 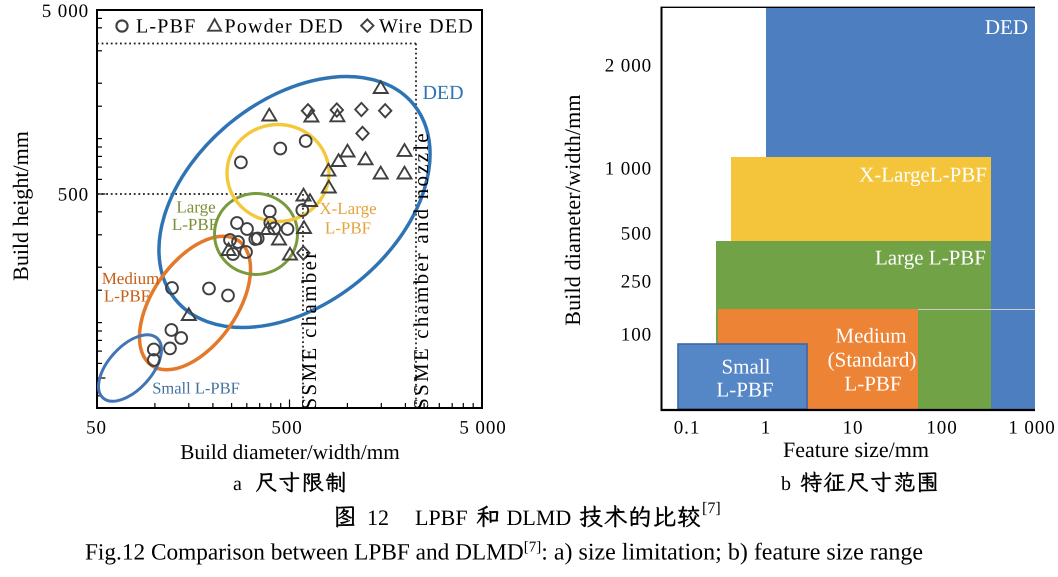 I want to click on svg-text: LPBF, so click(x=441, y=517).